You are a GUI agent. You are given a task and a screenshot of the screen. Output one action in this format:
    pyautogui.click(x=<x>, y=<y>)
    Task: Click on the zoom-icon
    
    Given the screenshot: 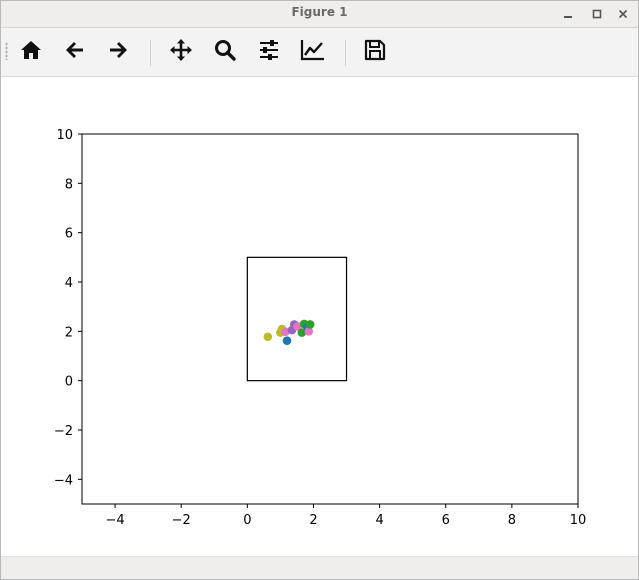 What is the action you would take?
    pyautogui.click(x=225, y=52)
    